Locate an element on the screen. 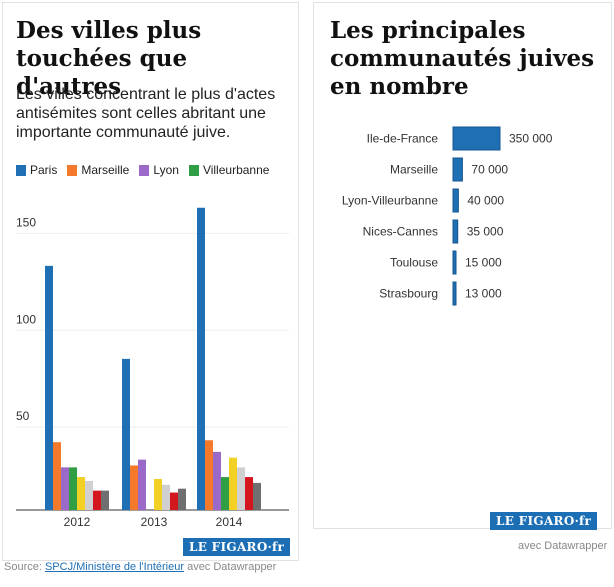  legend: Paris Marseille Lyon Villeurbanne is located at coordinates (142, 170).